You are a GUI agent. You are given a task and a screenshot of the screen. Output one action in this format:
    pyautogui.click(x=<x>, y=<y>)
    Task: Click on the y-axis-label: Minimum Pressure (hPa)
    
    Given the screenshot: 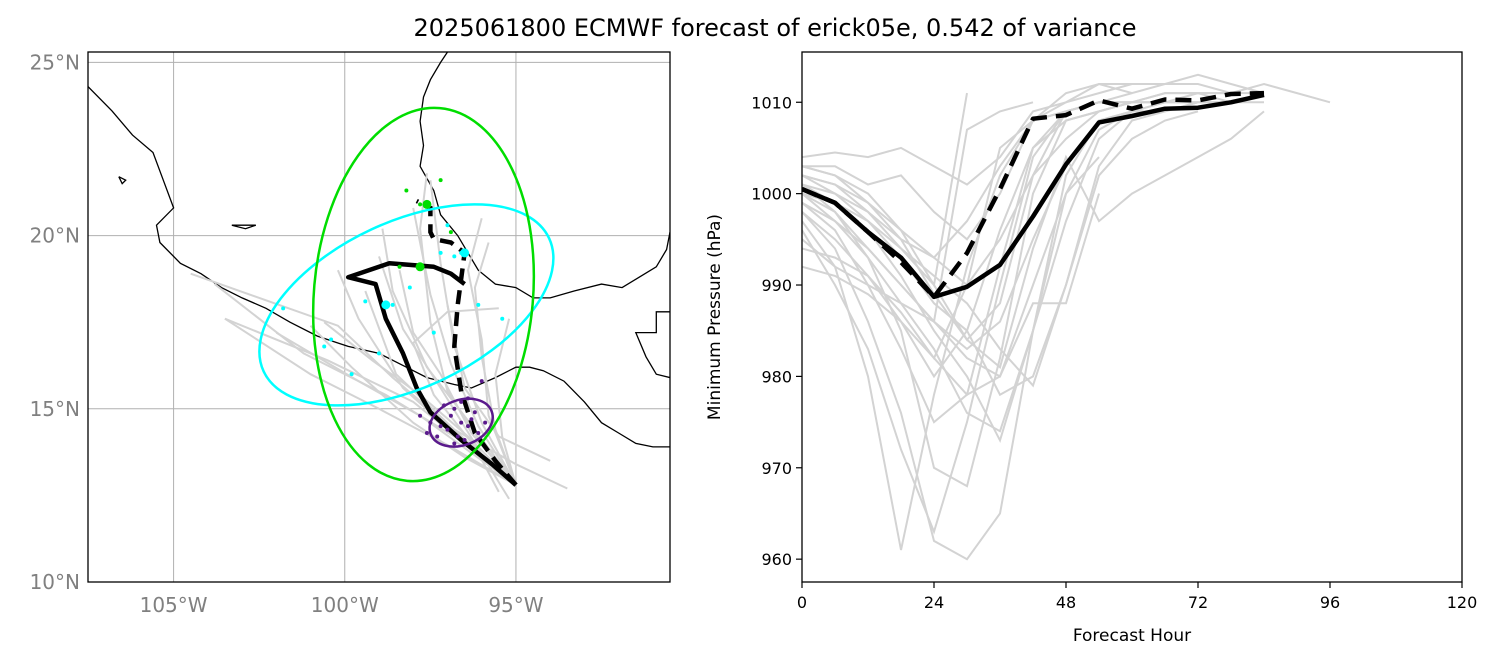 What is the action you would take?
    pyautogui.click(x=715, y=317)
    